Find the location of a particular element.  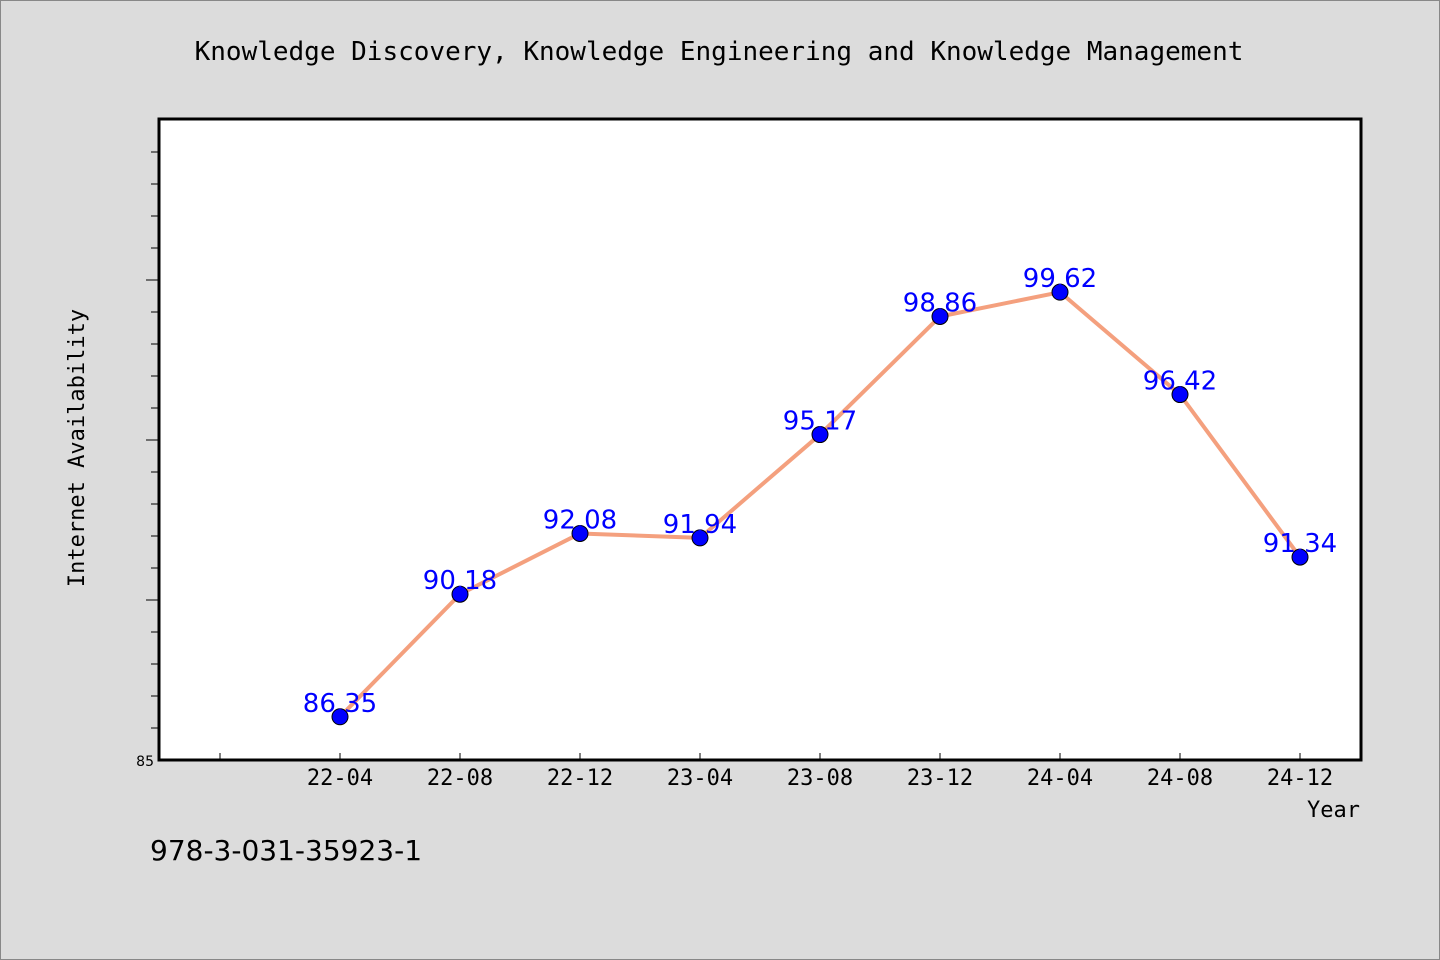

x-axis-label: Year is located at coordinates (1333, 810).